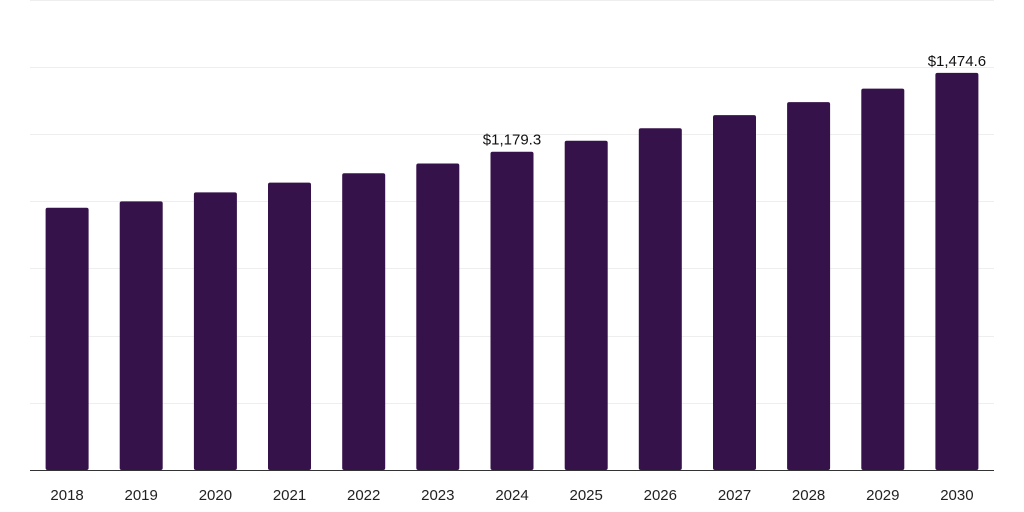 This screenshot has width=1024, height=512. What do you see at coordinates (141, 495) in the screenshot?
I see `x-tick-label-2019: 2019` at bounding box center [141, 495].